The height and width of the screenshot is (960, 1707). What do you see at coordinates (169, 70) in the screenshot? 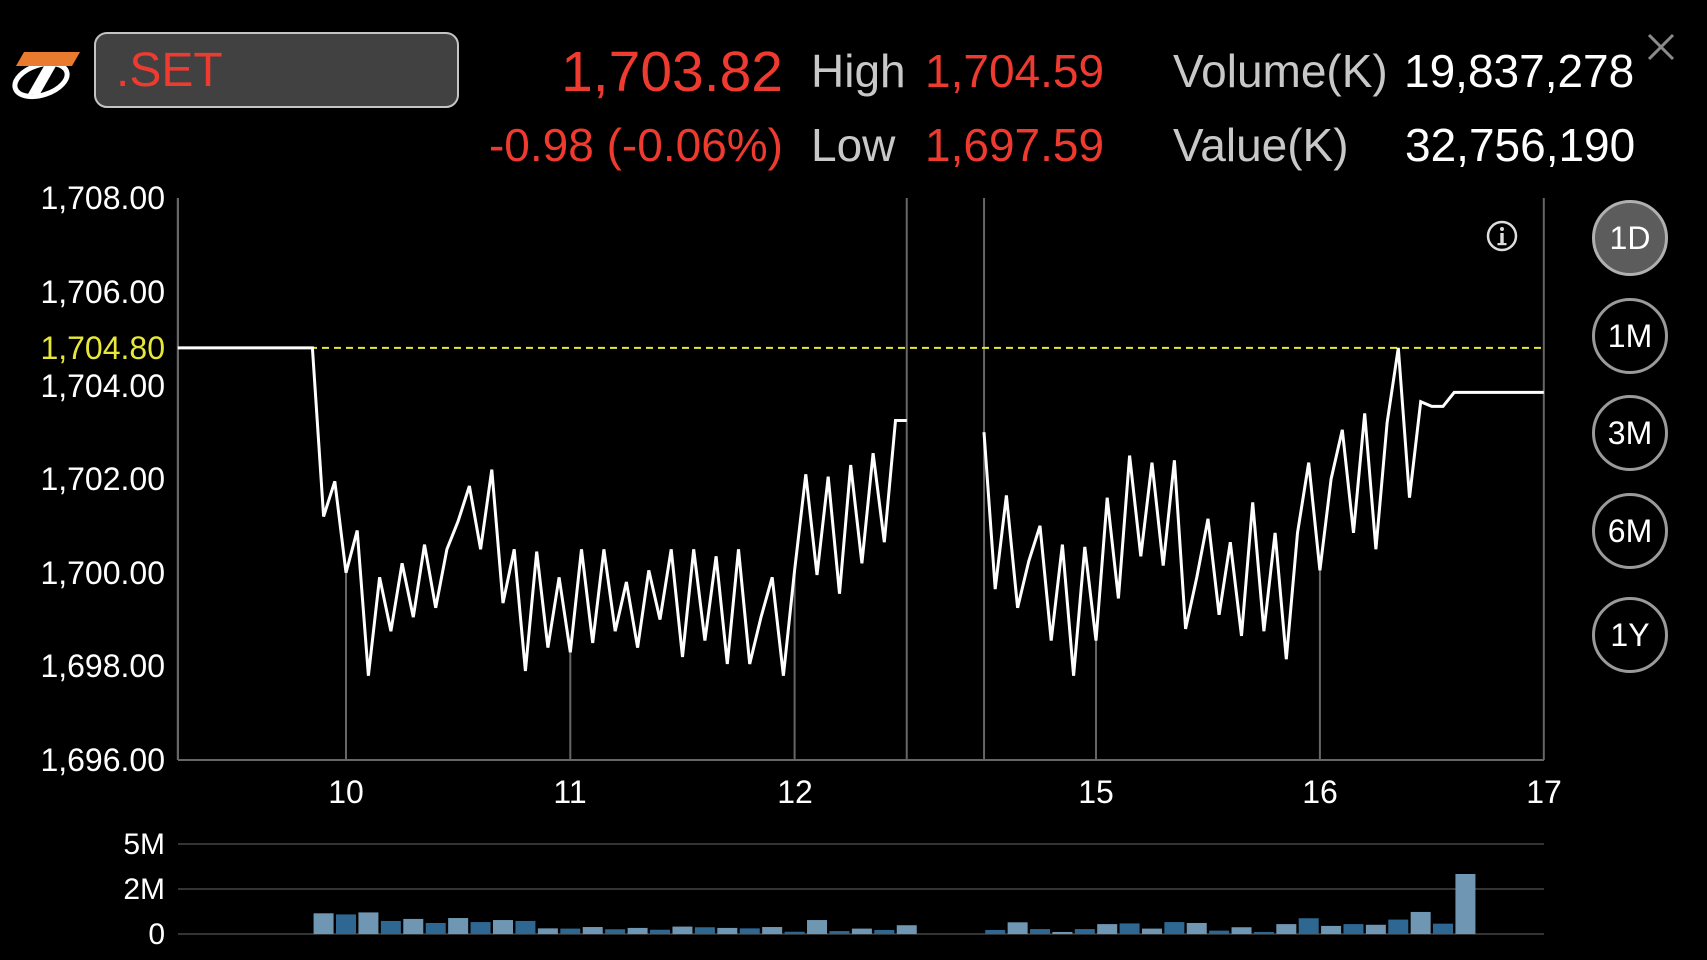
I see `symbol-text: .SET` at bounding box center [169, 70].